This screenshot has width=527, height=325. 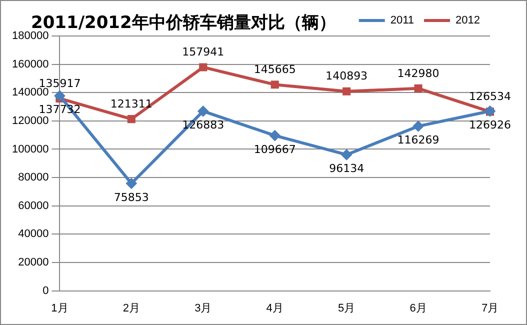 What do you see at coordinates (33, 234) in the screenshot?
I see `y-tick-label: 40000` at bounding box center [33, 234].